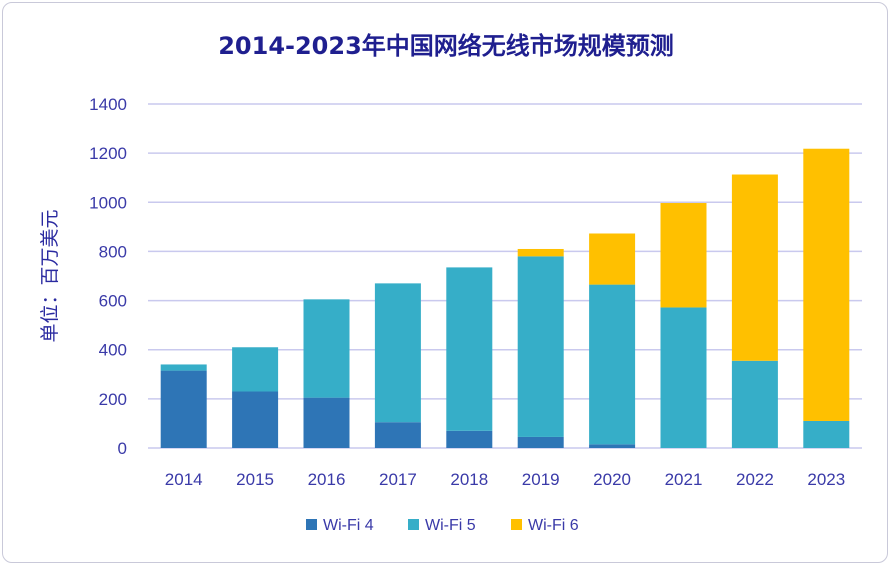  Describe the element at coordinates (684, 479) in the screenshot. I see `x-tick-label: 2021` at that location.